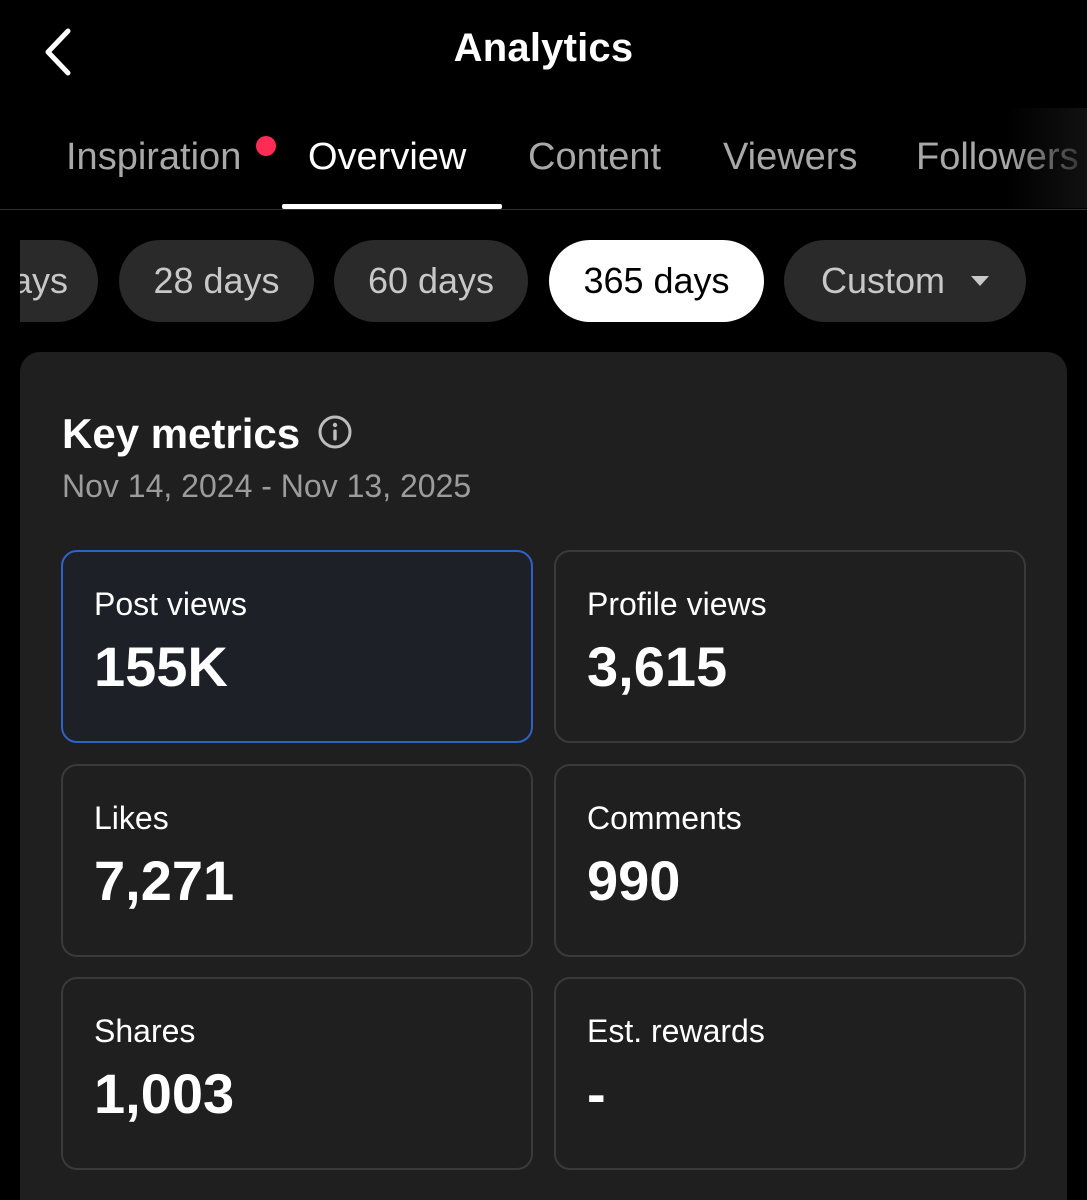 This screenshot has width=1087, height=1200. I want to click on metric-profile-views: Profile views 3,615, so click(790, 646).